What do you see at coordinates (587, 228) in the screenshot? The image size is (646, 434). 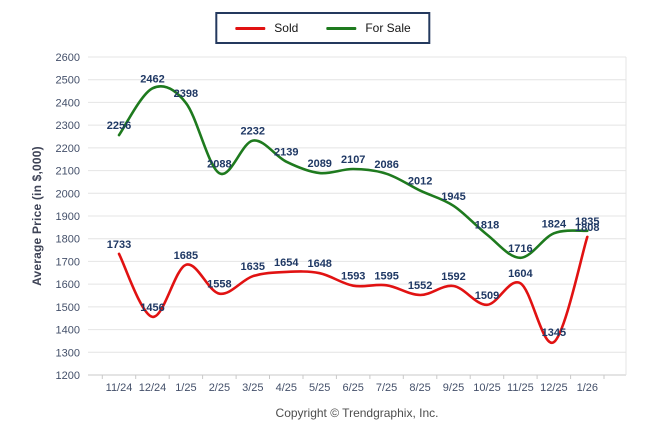 I see `sold-data-label: 1808` at bounding box center [587, 228].